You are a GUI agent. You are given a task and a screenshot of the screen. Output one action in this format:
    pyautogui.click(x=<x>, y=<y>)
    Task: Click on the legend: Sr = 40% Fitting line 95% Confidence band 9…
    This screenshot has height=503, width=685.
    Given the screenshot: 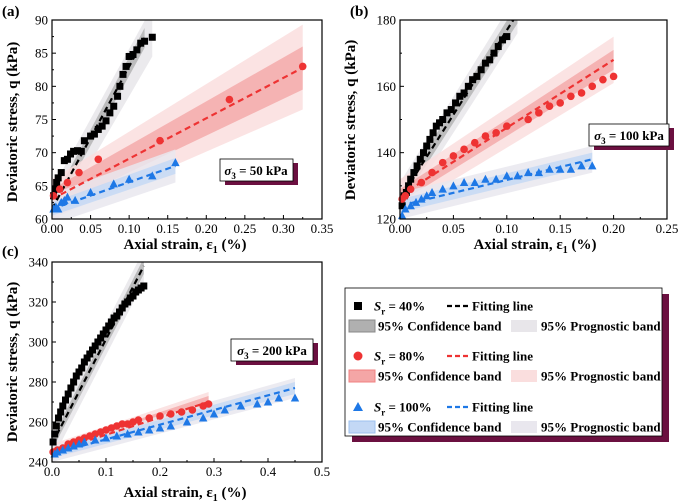 What is the action you would take?
    pyautogui.click(x=506, y=364)
    